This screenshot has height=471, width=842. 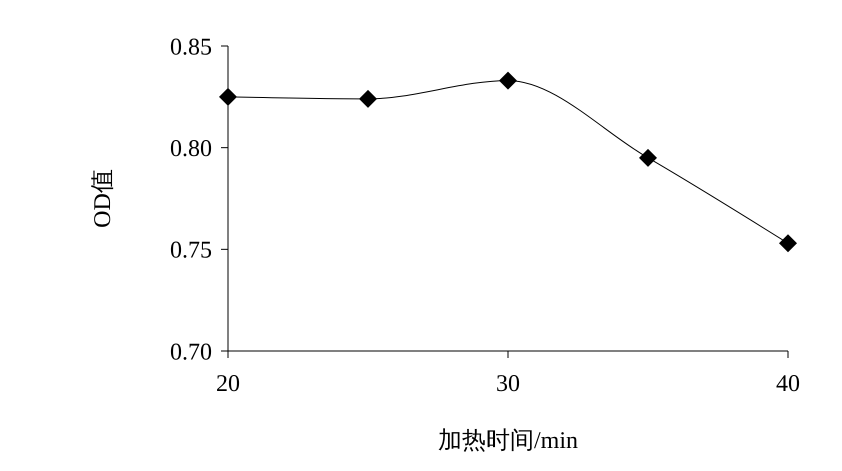 What do you see at coordinates (788, 384) in the screenshot?
I see `x-tick-label: 40` at bounding box center [788, 384].